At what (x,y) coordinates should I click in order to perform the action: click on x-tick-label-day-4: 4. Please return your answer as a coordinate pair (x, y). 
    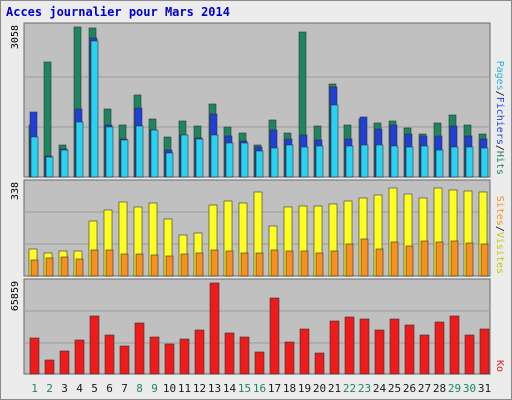
    Looking at the image, I should click on (79, 388).